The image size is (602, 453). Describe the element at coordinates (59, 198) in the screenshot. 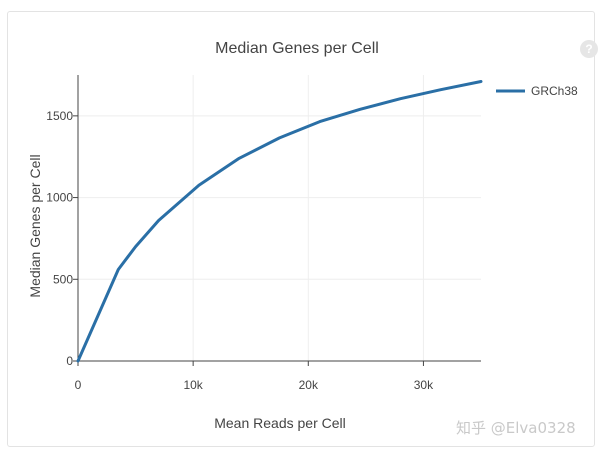

I see `y-tick-label: 1000` at that location.